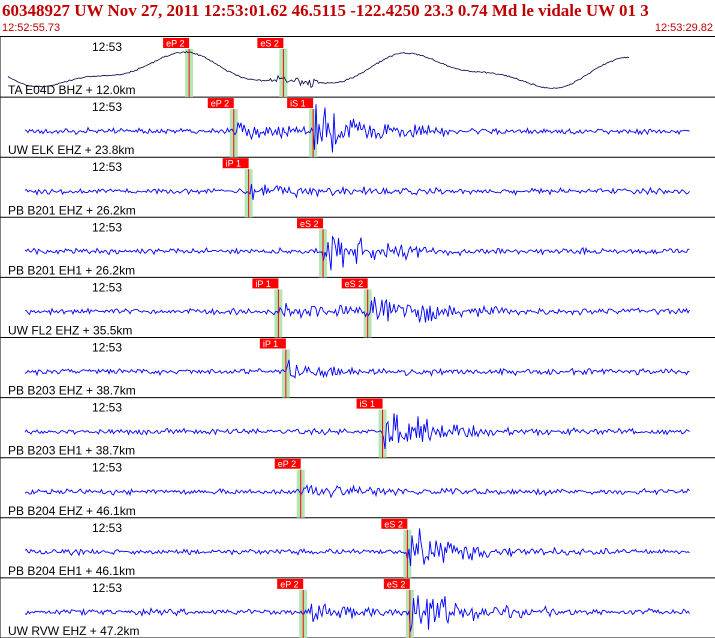 Image resolution: width=715 pixels, height=638 pixels. Describe the element at coordinates (71, 150) in the screenshot. I see `trace-station-label: UW ELK EHZ + 23.8km` at that location.